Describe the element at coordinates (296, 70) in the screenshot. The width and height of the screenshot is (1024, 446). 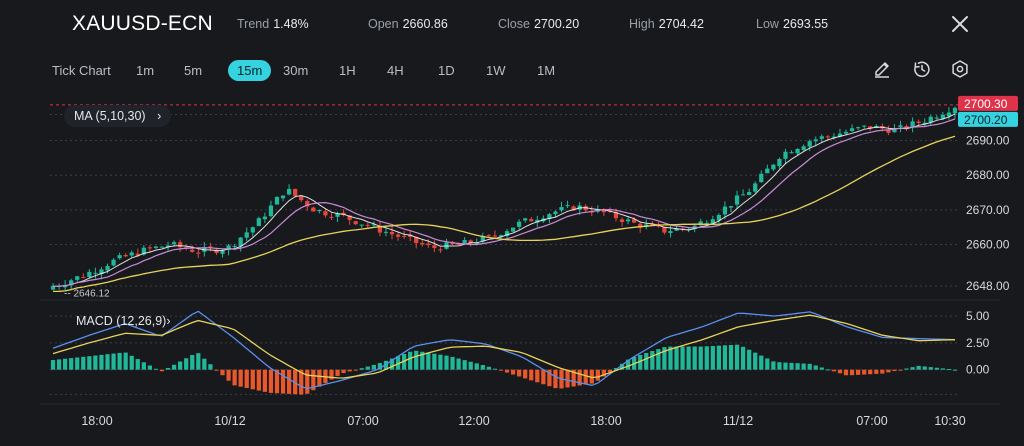
I see `timeframe-30m: 30m` at that location.